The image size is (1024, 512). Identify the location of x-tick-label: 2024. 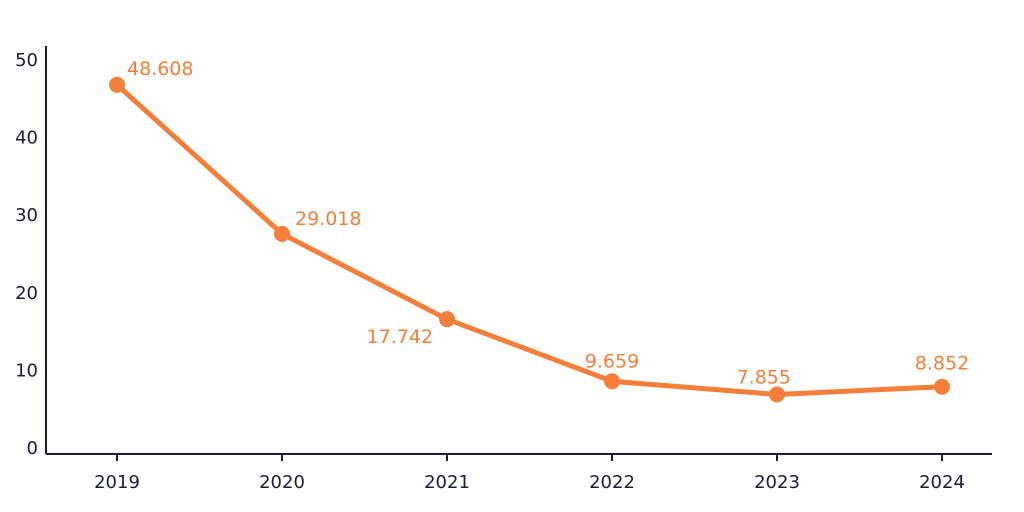
(942, 482).